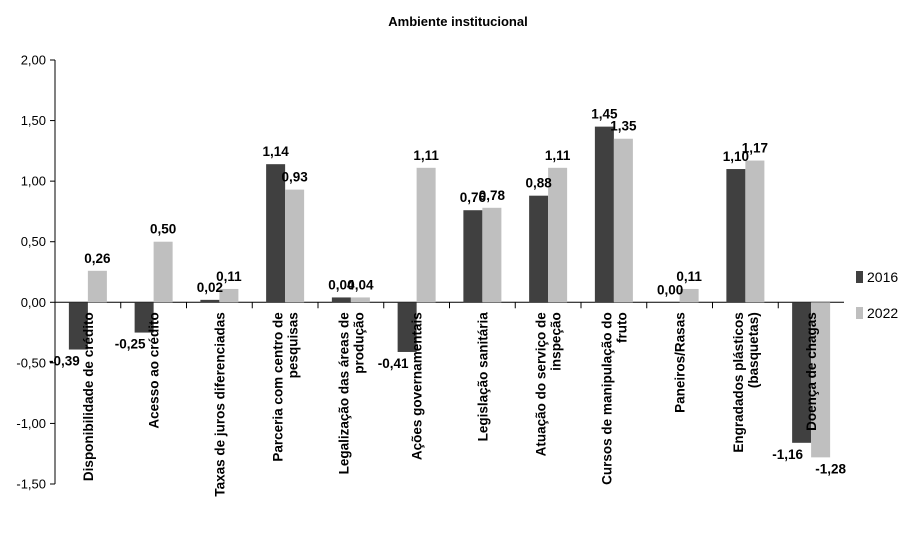 This screenshot has height=545, width=901. What do you see at coordinates (538, 183) in the screenshot?
I see `data-label-2016: 0,88` at bounding box center [538, 183].